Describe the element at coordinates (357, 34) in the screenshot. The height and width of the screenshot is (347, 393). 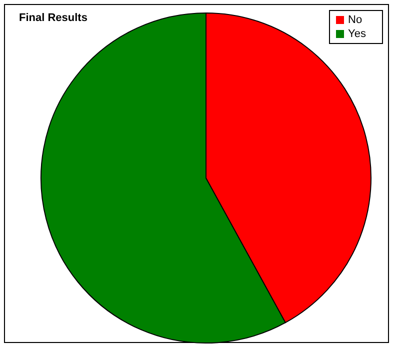
I see `legend-label: Yes` at that location.